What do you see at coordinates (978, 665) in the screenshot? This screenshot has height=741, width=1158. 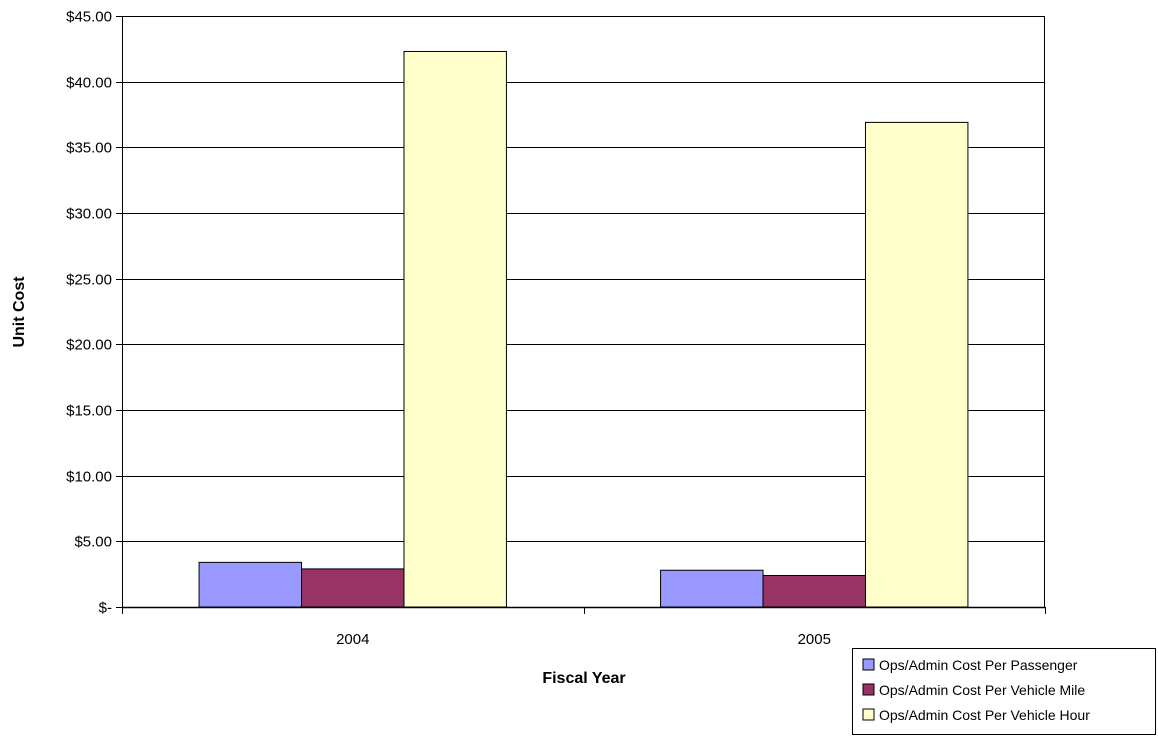 I see `legend-label: Ops/Admin Cost Per Passenger` at bounding box center [978, 665].